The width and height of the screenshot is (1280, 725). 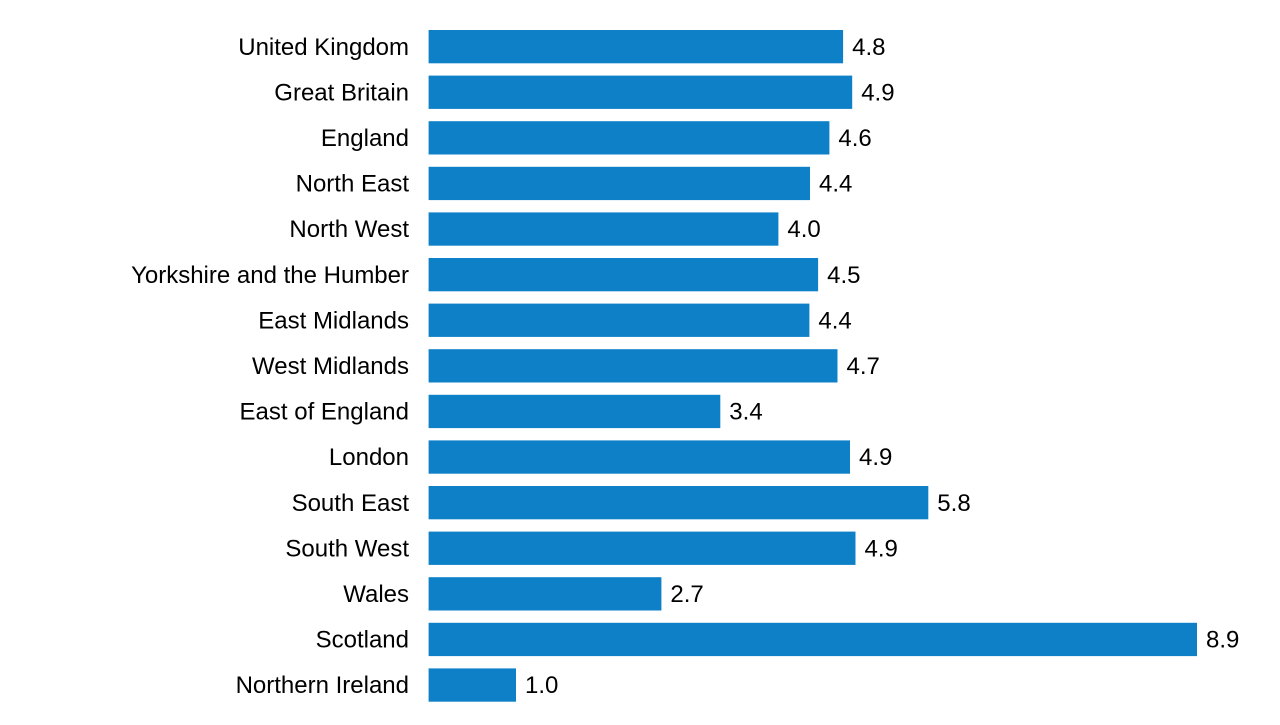 I want to click on svg-text: 4.0, so click(x=803, y=229).